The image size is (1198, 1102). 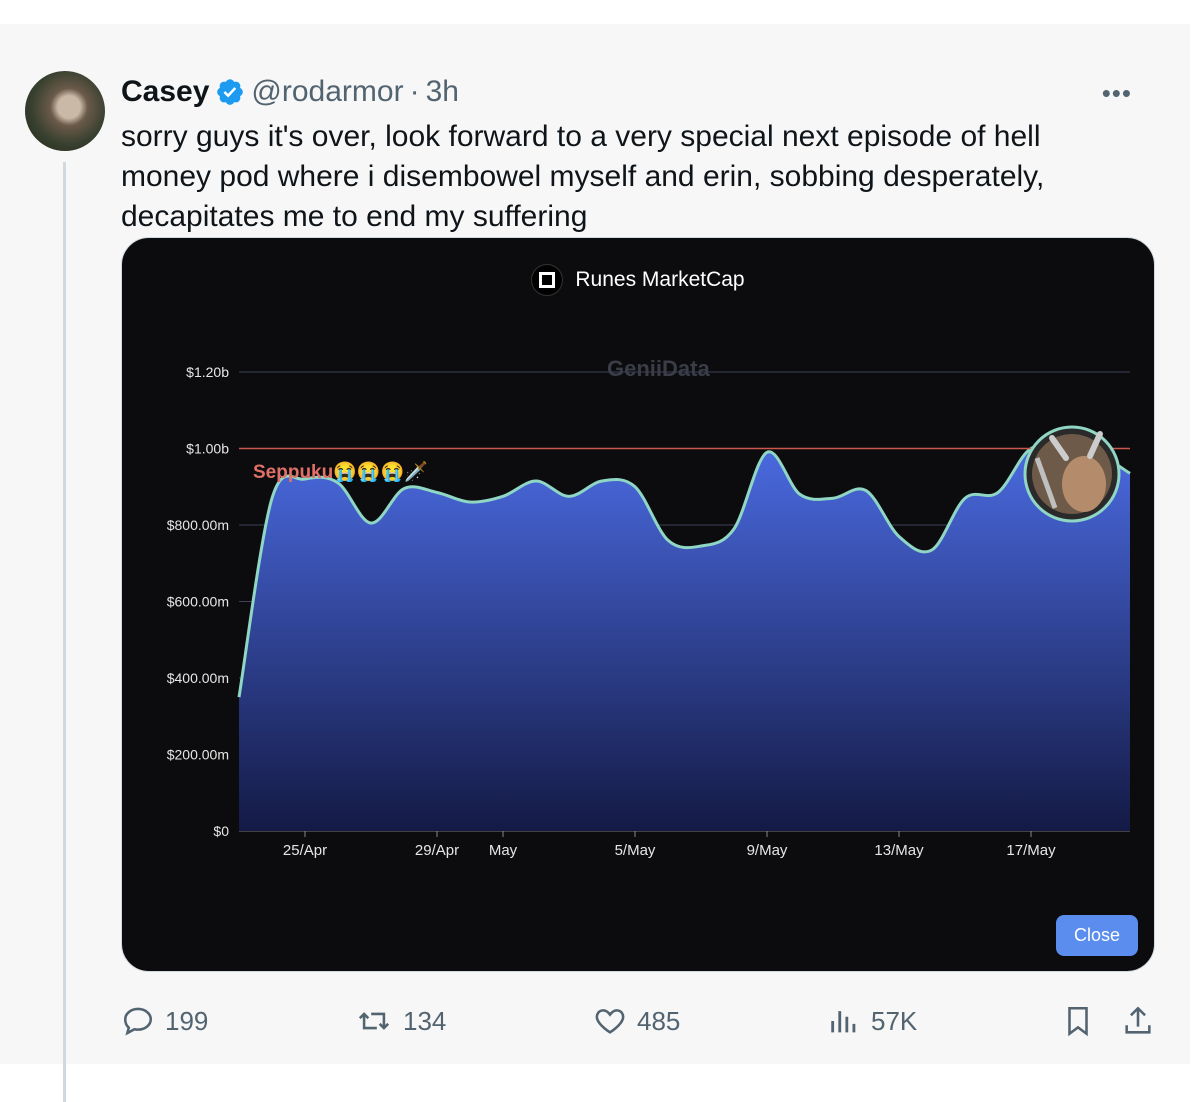 I want to click on bookmark-icon, so click(x=1078, y=1021).